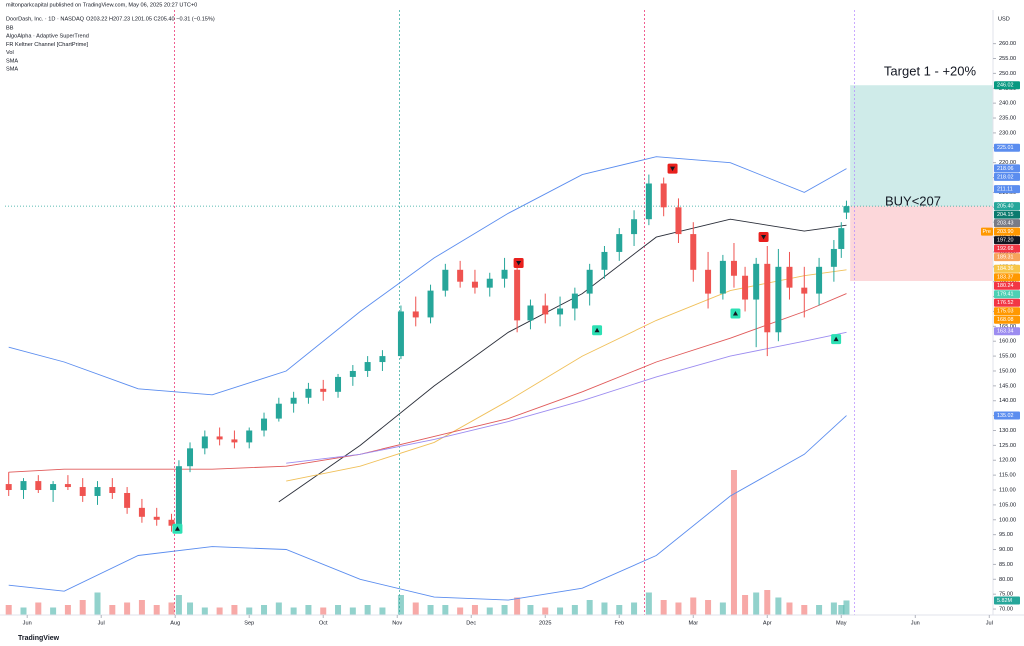 This screenshot has width=1024, height=646. Describe the element at coordinates (1006, 595) in the screenshot. I see `y-tick-label: 75.00` at that location.